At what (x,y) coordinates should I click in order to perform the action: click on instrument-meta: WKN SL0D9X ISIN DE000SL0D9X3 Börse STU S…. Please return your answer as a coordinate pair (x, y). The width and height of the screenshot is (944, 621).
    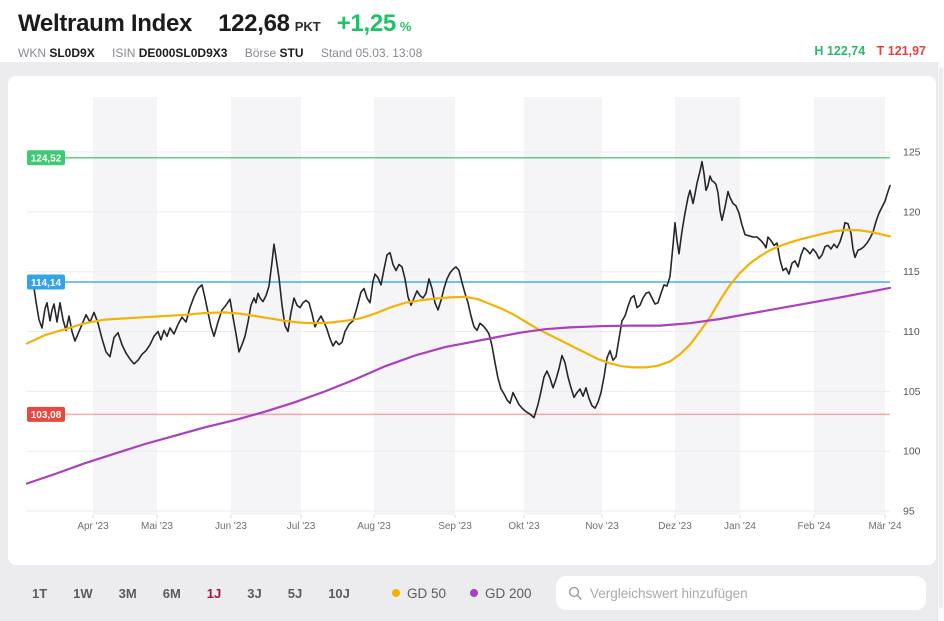
    Looking at the image, I should click on (227, 53).